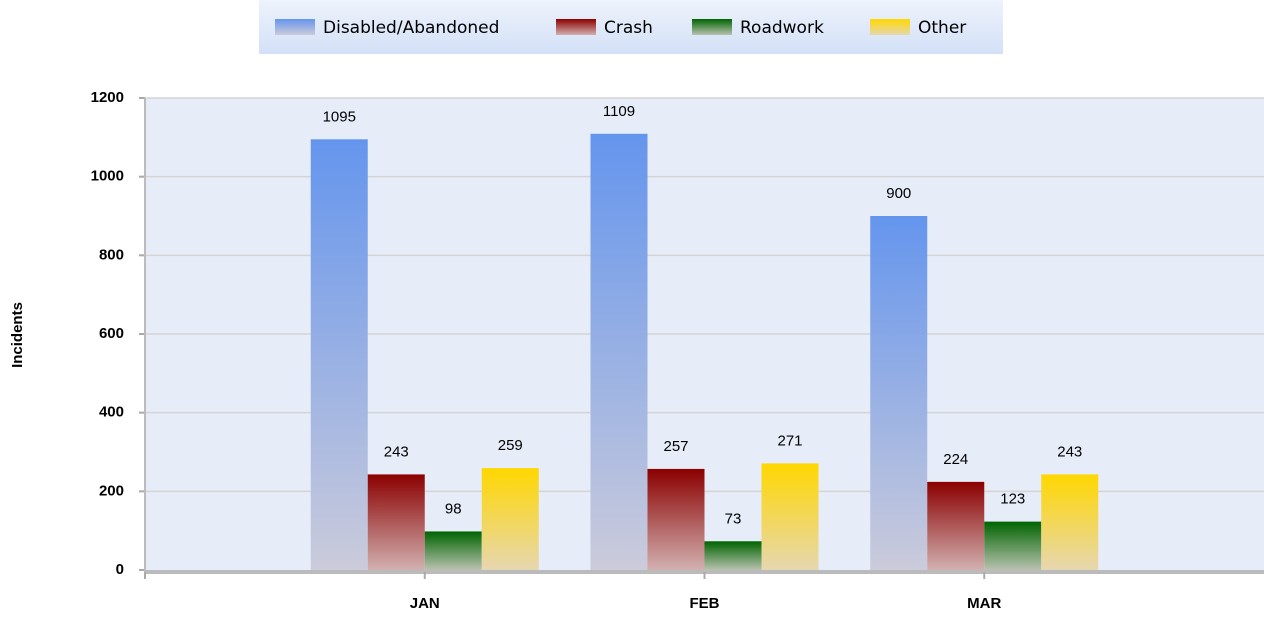  What do you see at coordinates (107, 176) in the screenshot?
I see `y-tick-label: 1000` at bounding box center [107, 176].